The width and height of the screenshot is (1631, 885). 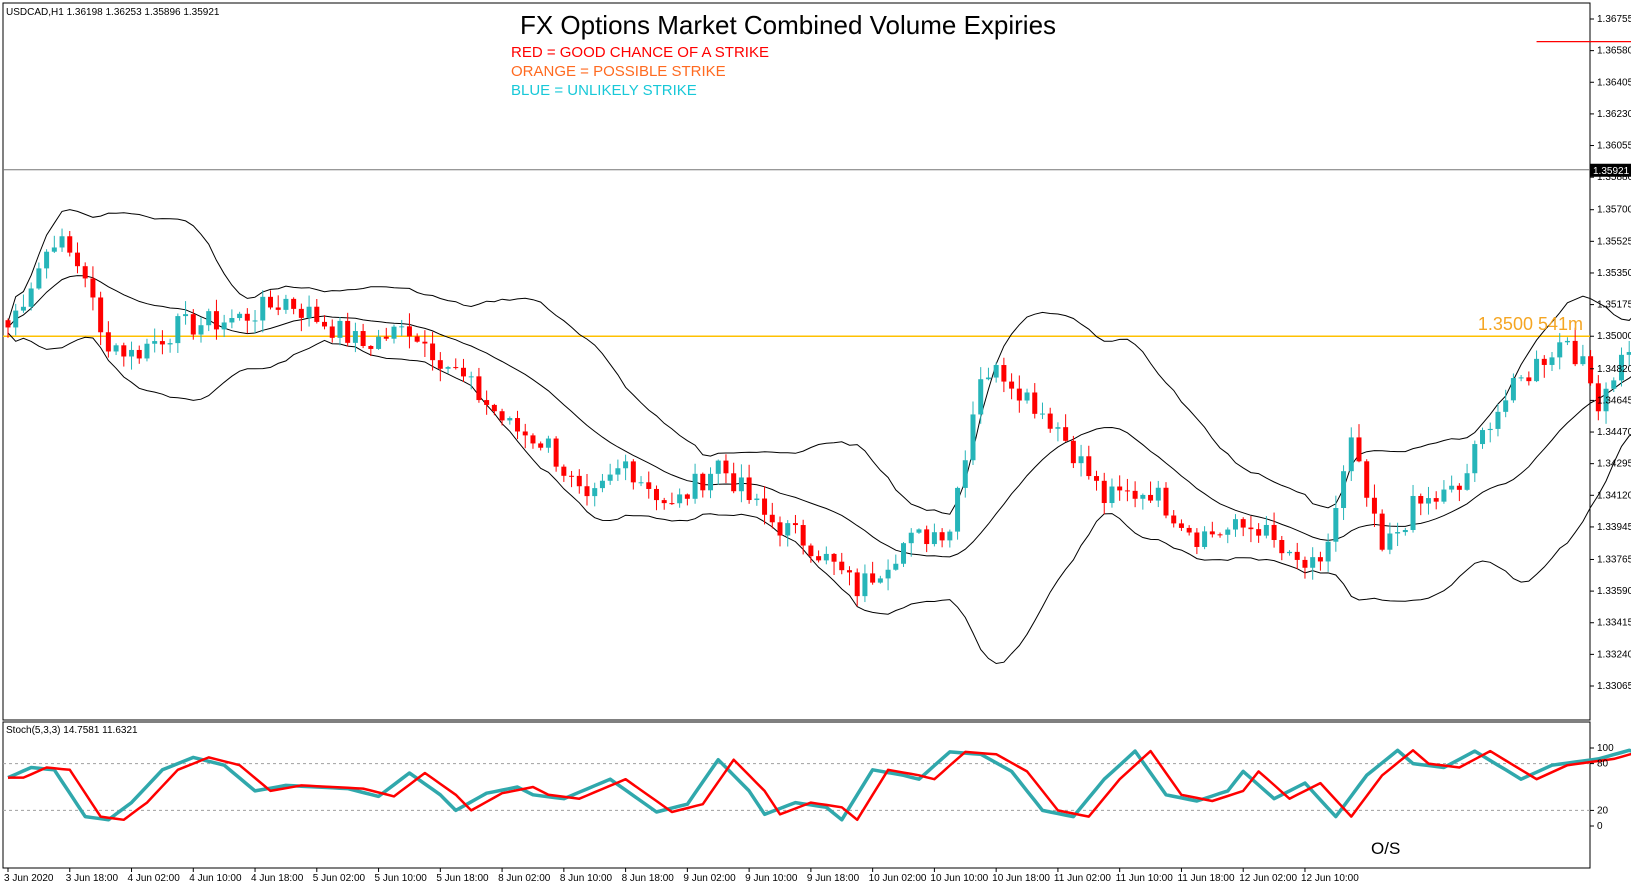 I want to click on legend-orange: ORANGE = POSSIBLE STRIKE, so click(x=618, y=71).